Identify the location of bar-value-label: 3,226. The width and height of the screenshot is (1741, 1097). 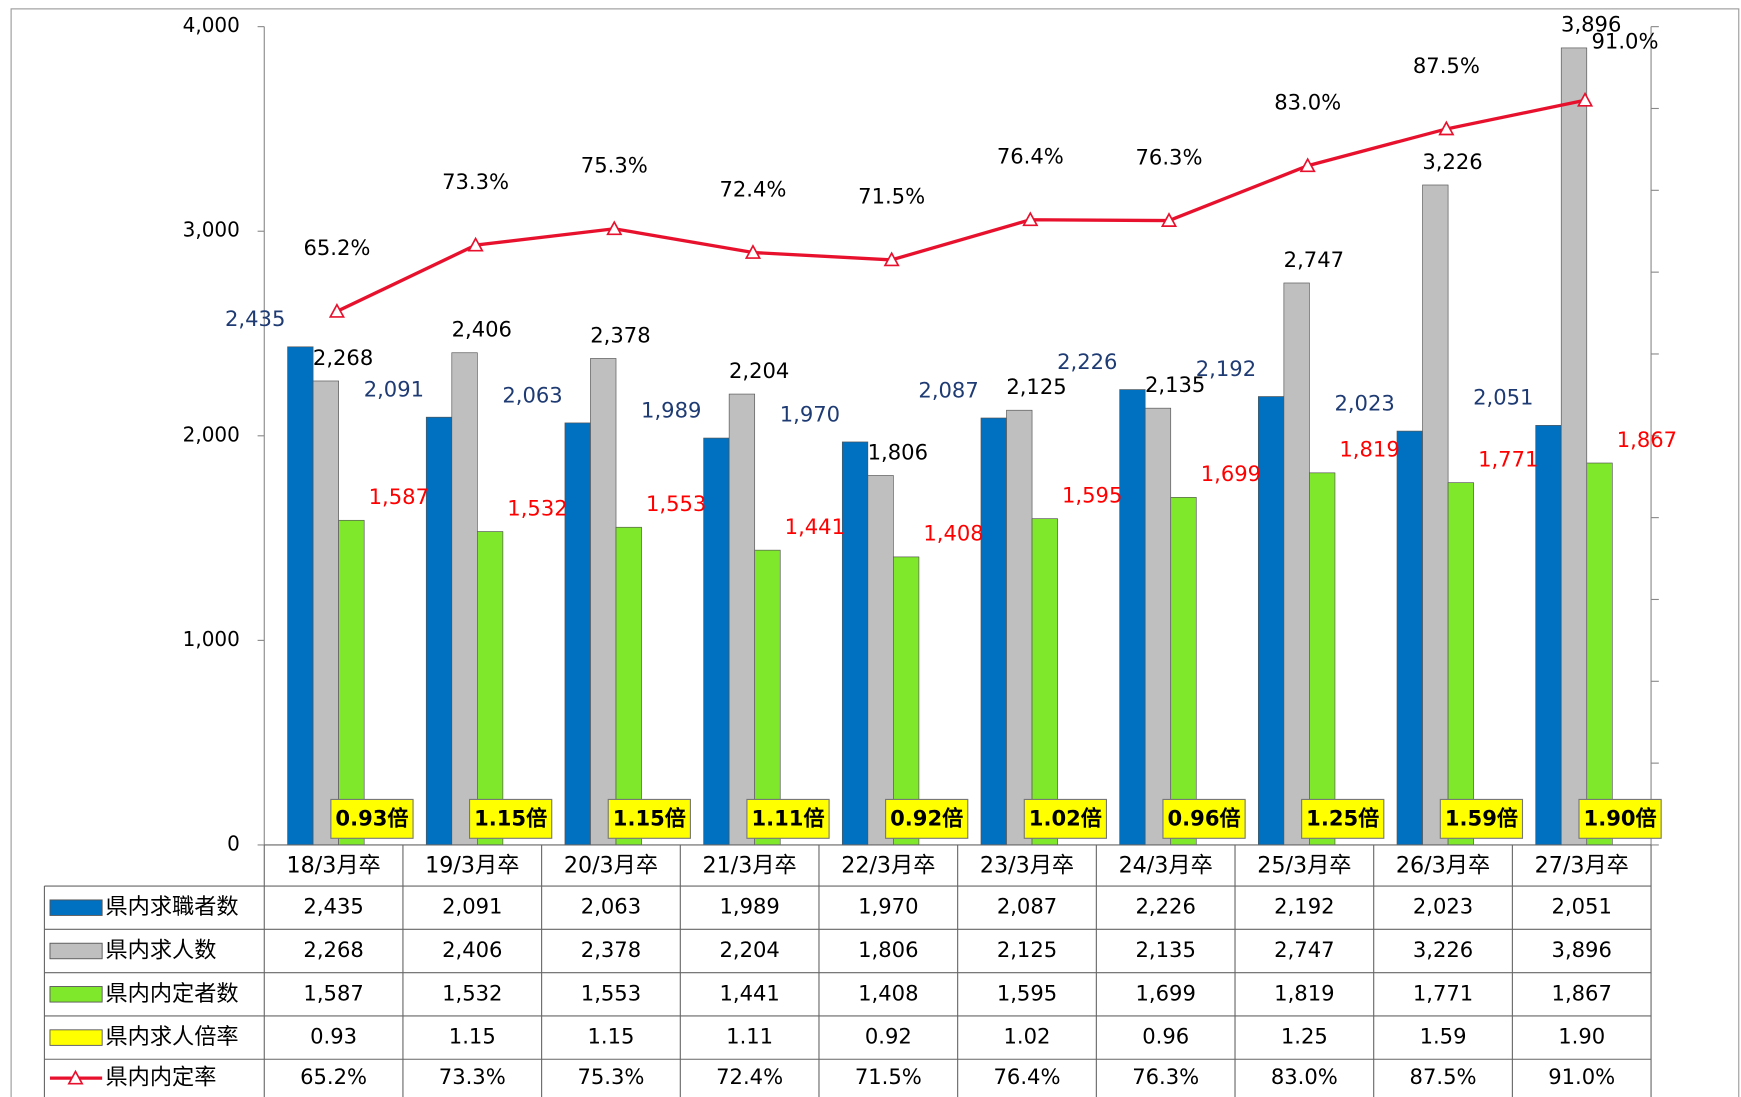
(1452, 161).